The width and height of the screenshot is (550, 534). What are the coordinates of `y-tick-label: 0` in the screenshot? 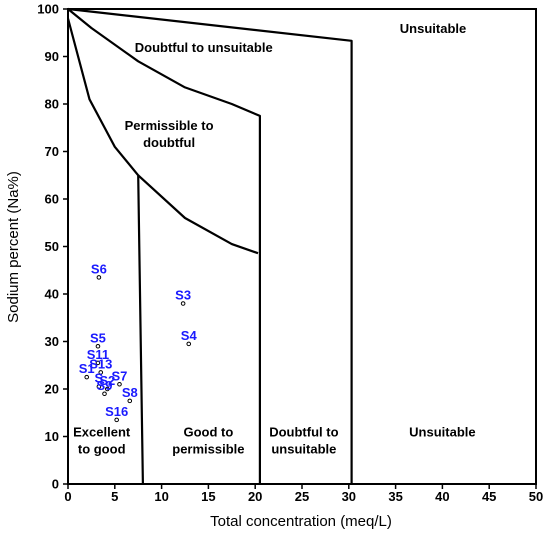 It's located at (55, 484).